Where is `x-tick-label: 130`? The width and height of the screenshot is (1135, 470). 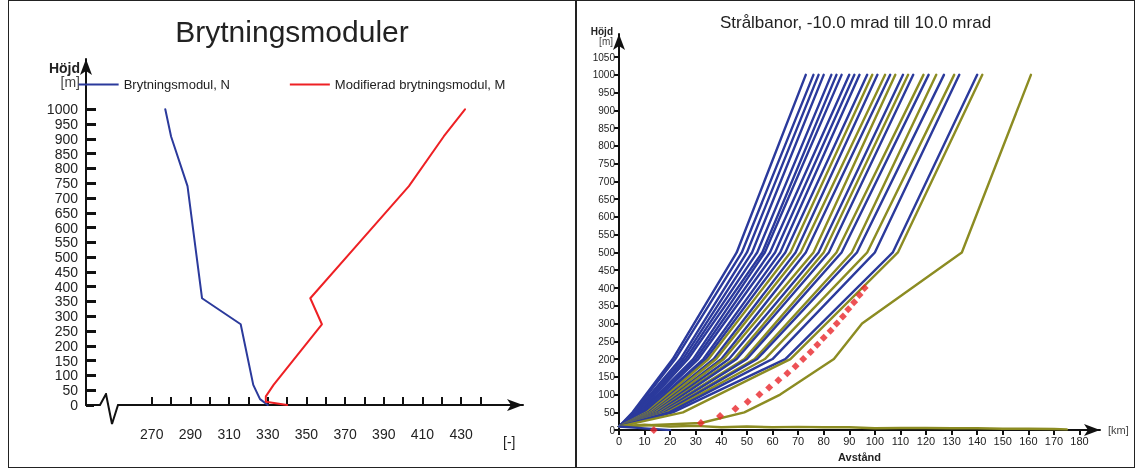
x-tick-label: 130 is located at coordinates (951, 440).